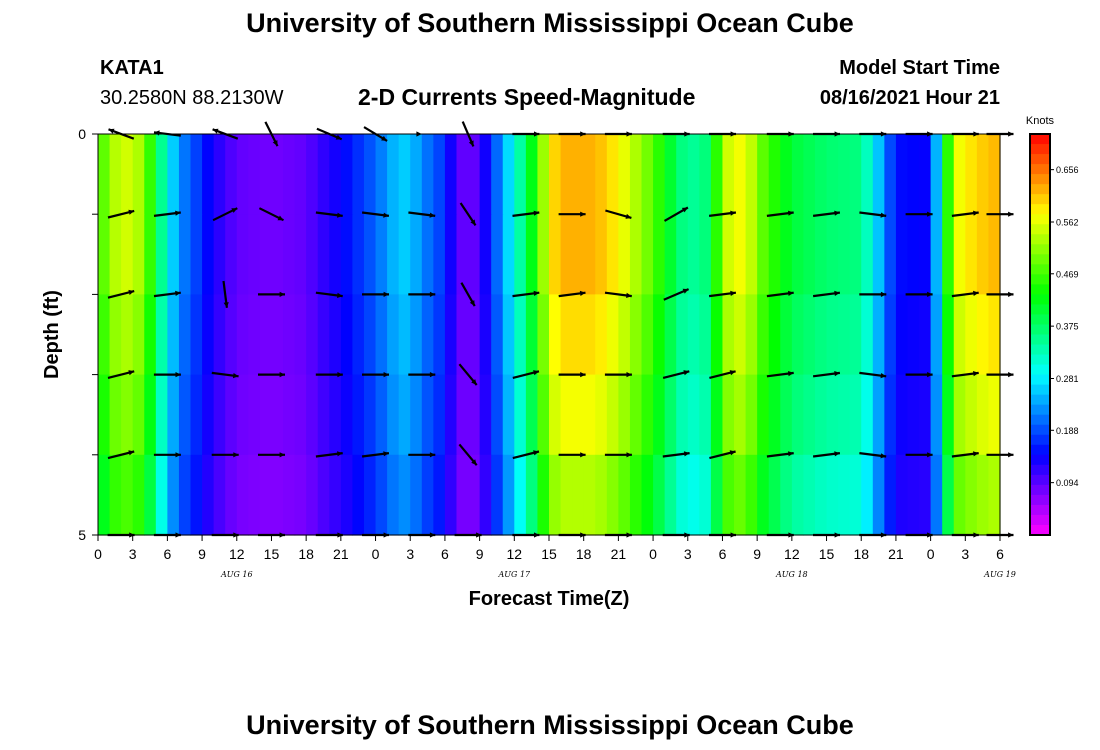 This screenshot has width=1100, height=750. Describe the element at coordinates (909, 98) in the screenshot. I see `model-start-time: 08/16/2021 Hour 21` at that location.